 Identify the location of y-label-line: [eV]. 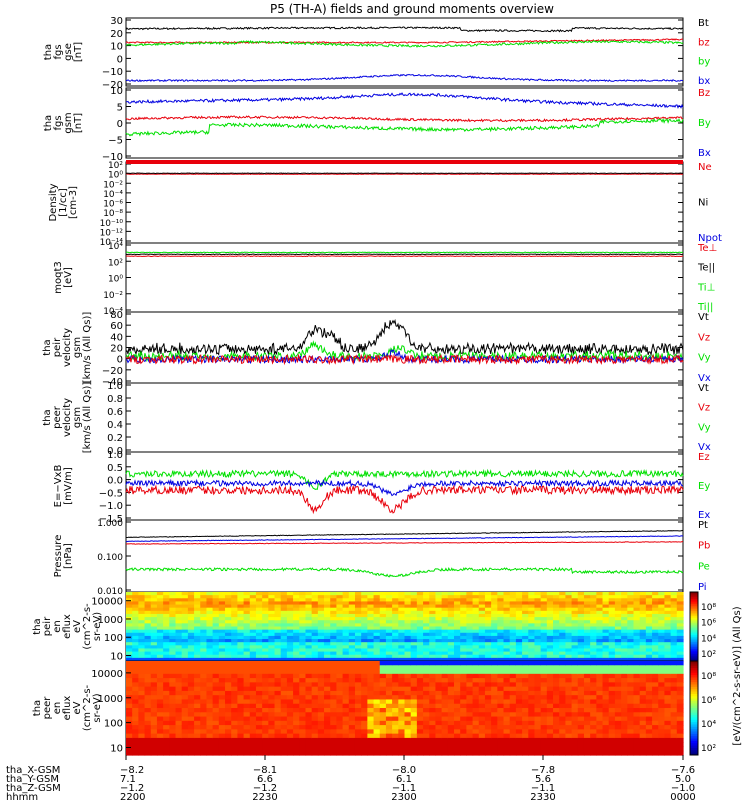
(68, 277).